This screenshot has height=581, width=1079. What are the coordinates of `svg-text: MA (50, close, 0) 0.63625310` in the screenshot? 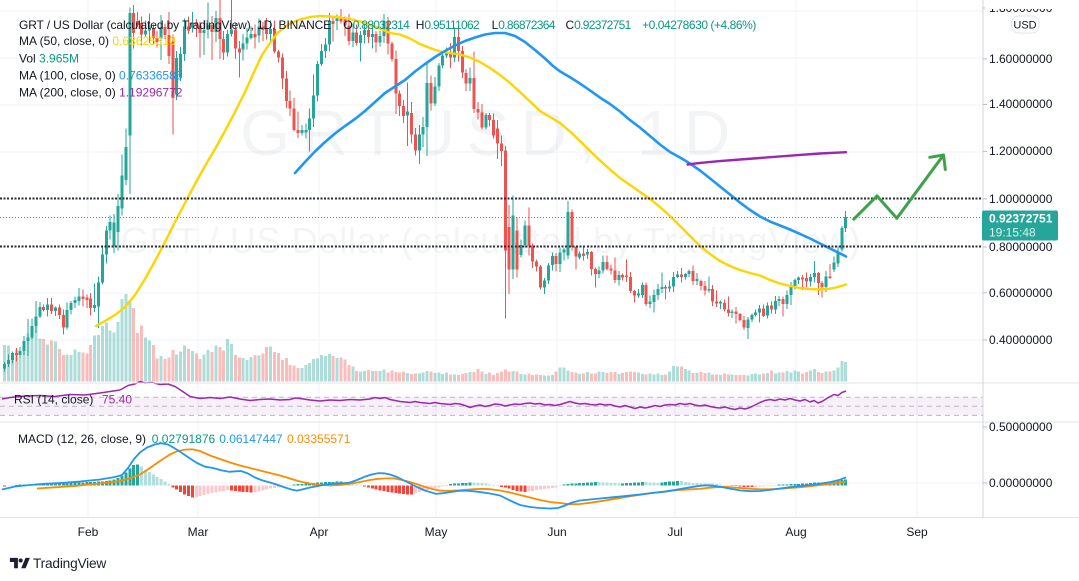 It's located at (97, 41).